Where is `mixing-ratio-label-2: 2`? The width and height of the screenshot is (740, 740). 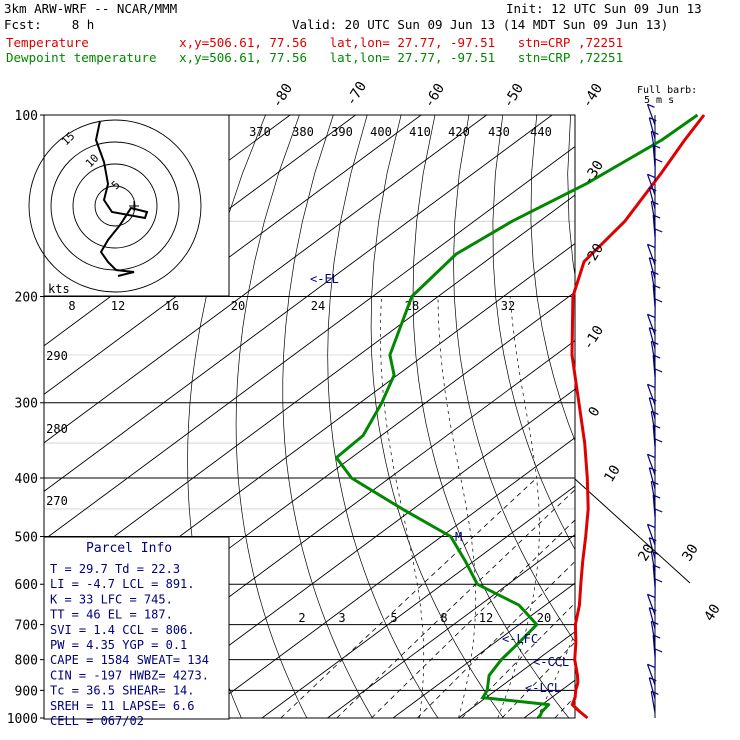
mixing-ratio-label-2: 2 is located at coordinates (301, 618).